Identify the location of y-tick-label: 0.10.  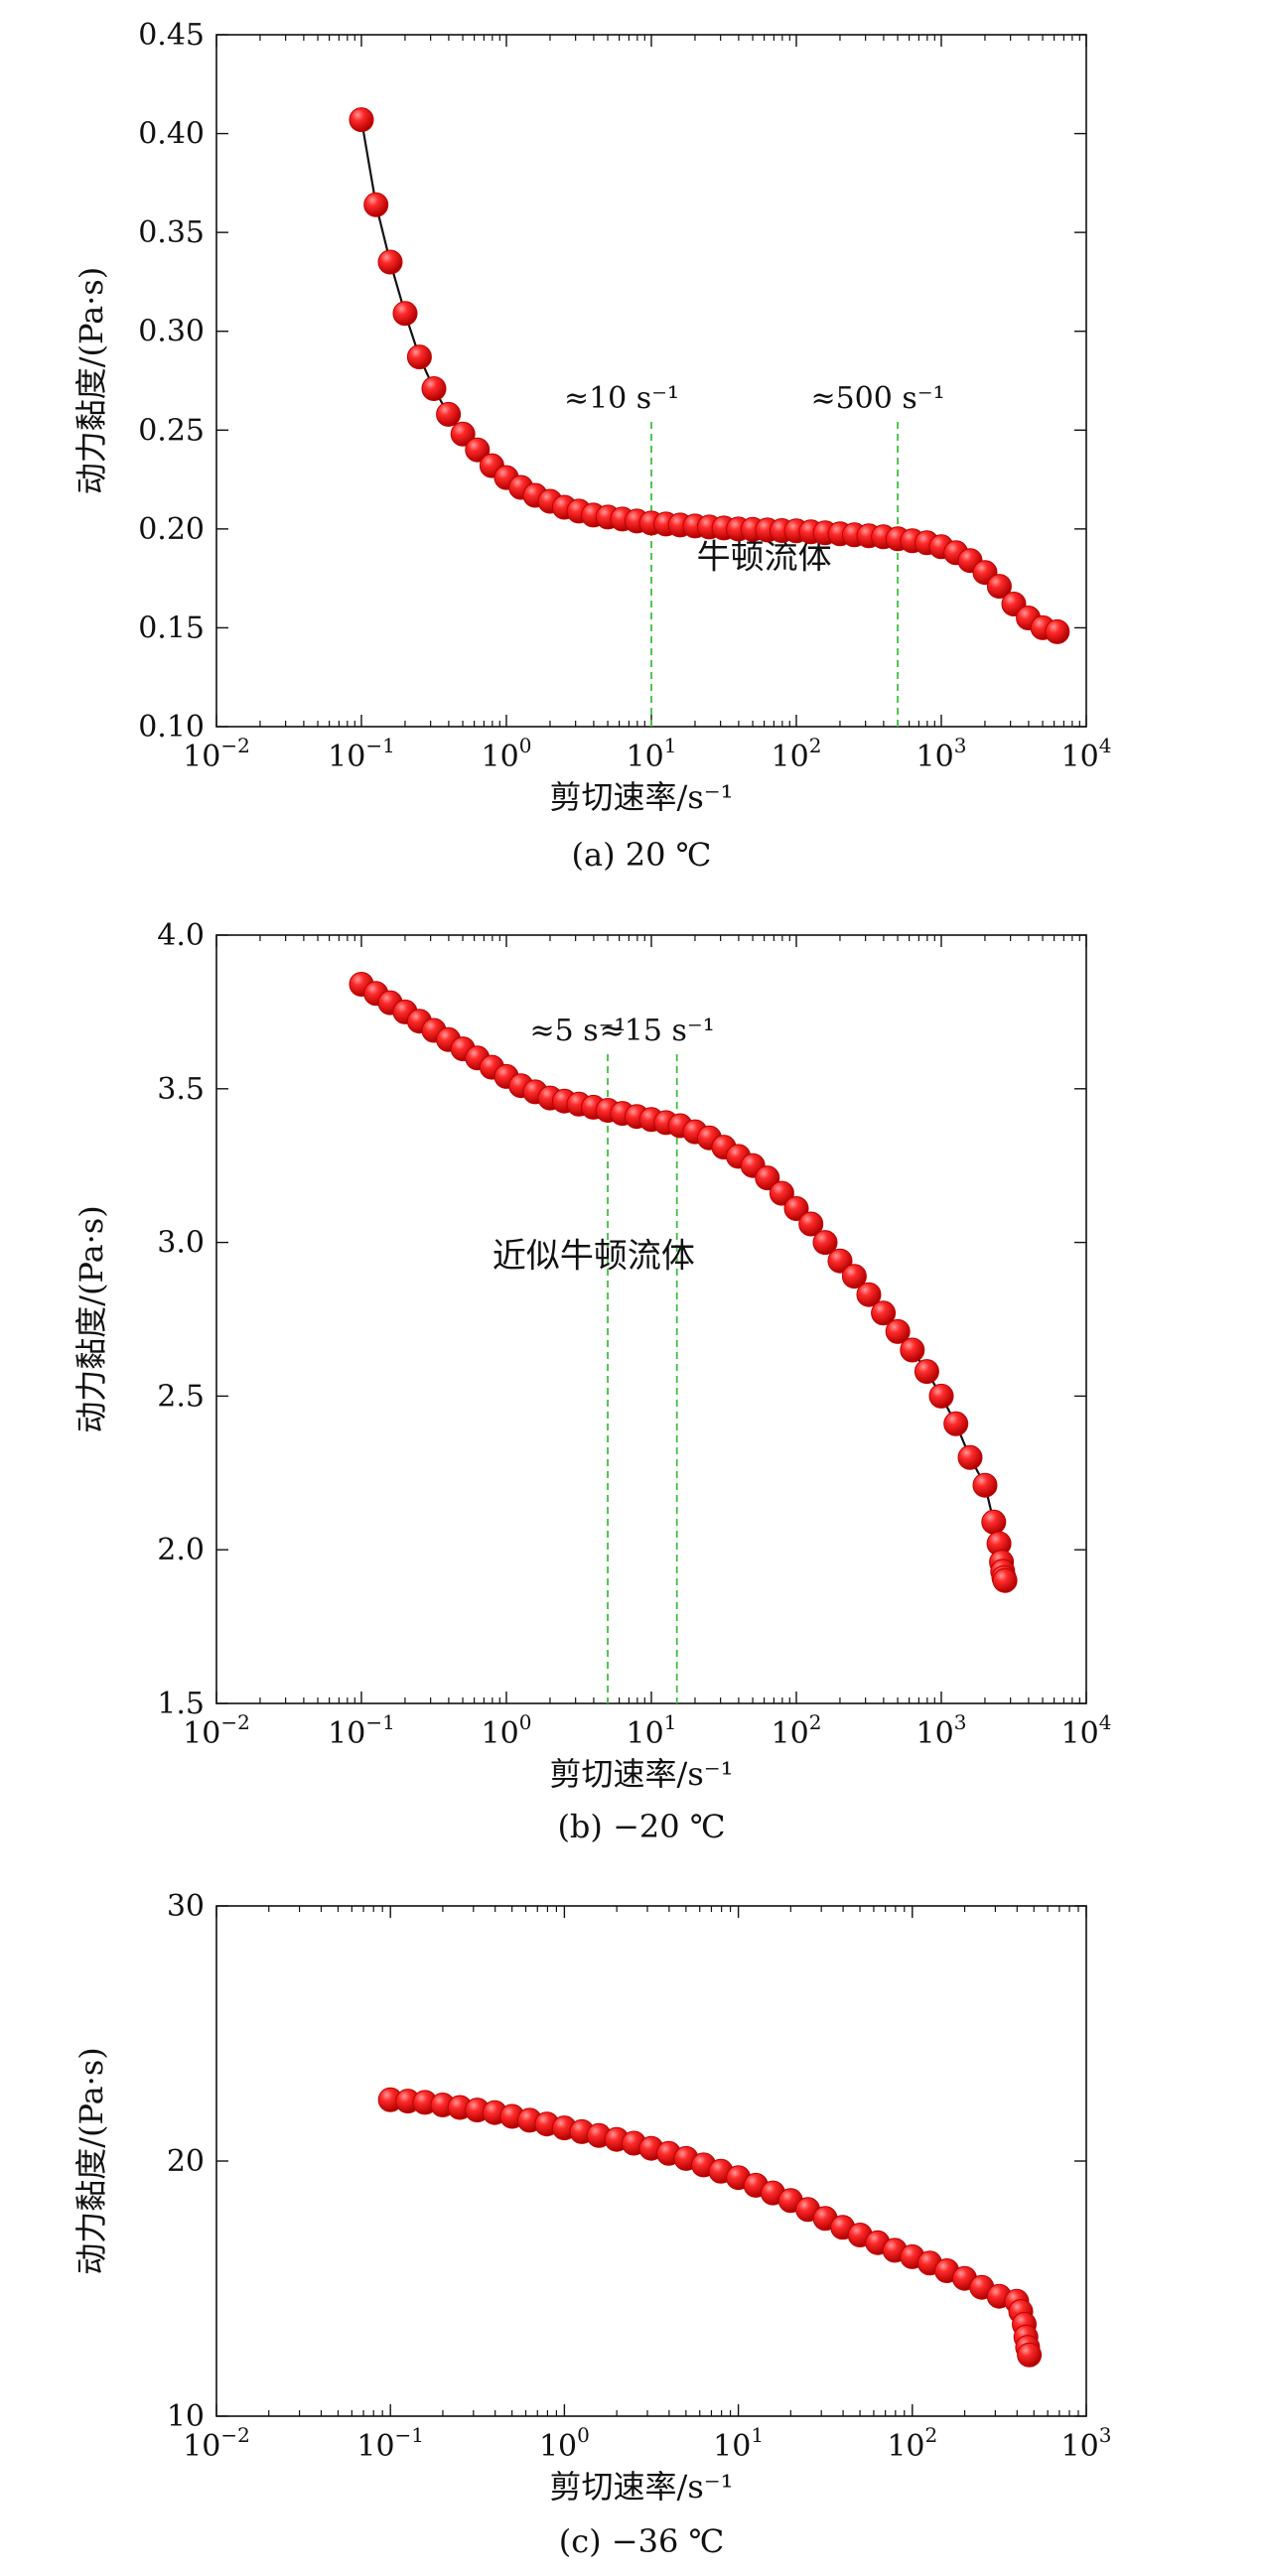
(171, 727).